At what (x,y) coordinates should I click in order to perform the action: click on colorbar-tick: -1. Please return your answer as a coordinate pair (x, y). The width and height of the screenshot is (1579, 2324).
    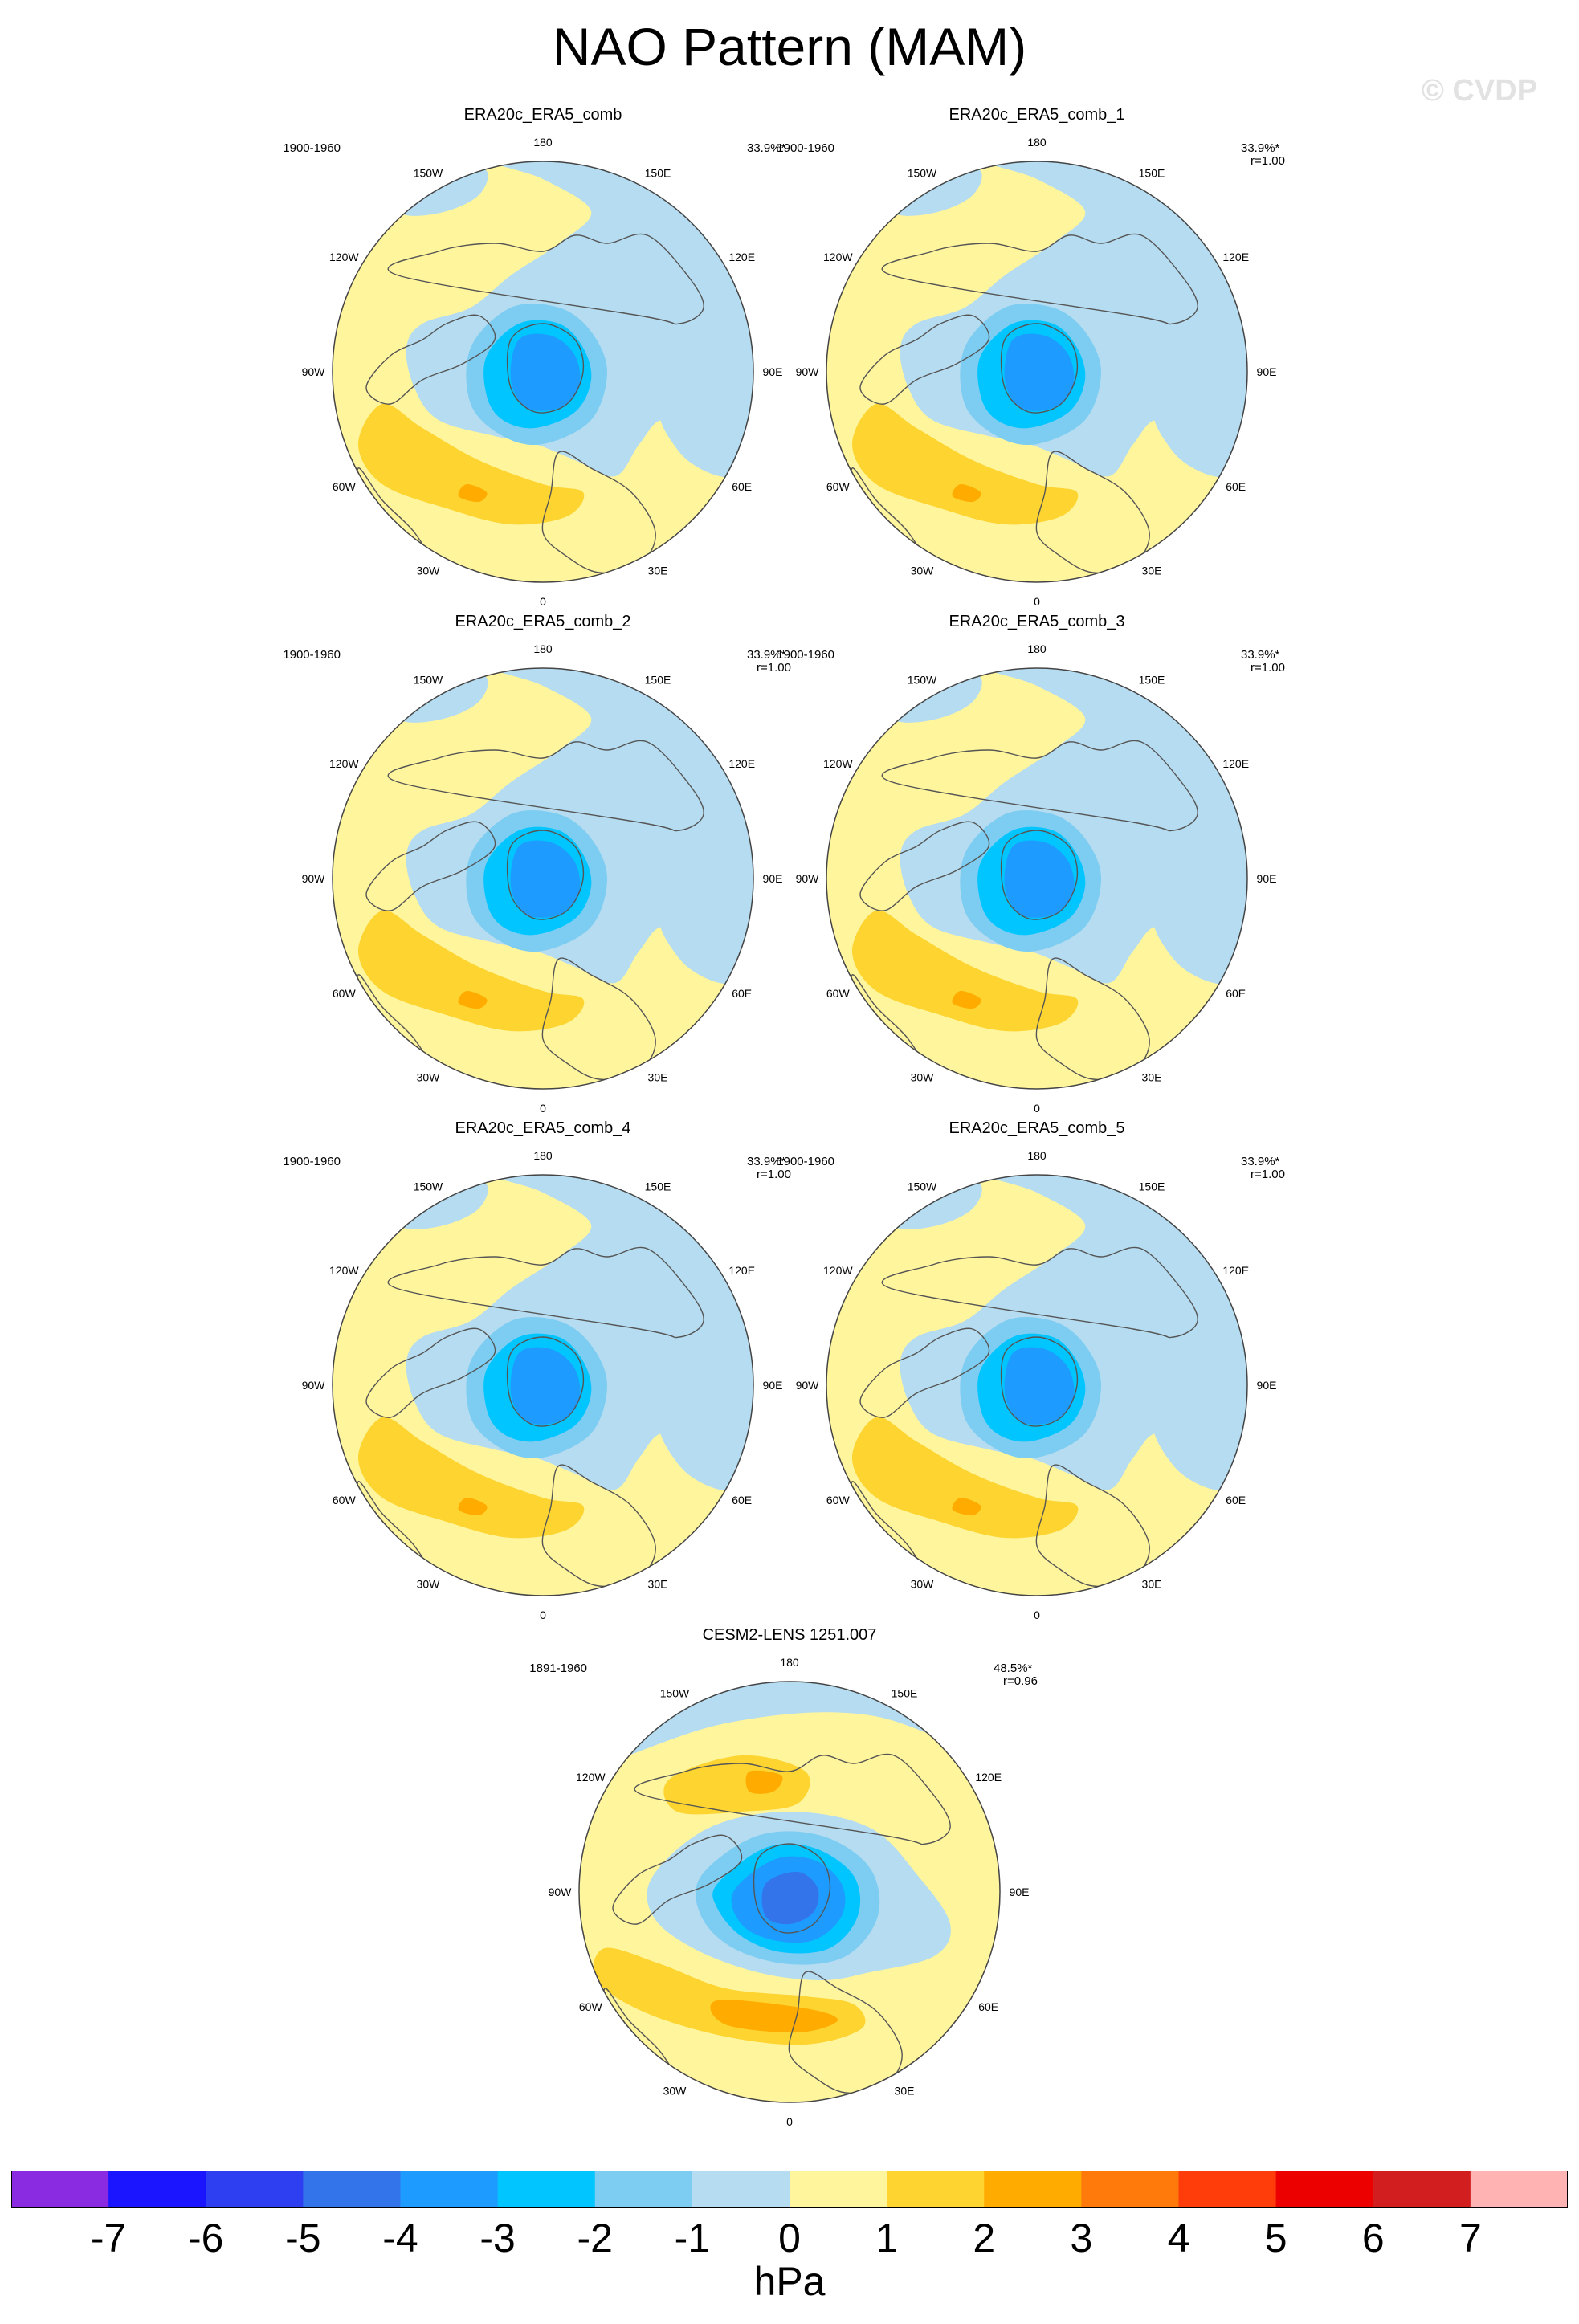
    Looking at the image, I should click on (692, 2239).